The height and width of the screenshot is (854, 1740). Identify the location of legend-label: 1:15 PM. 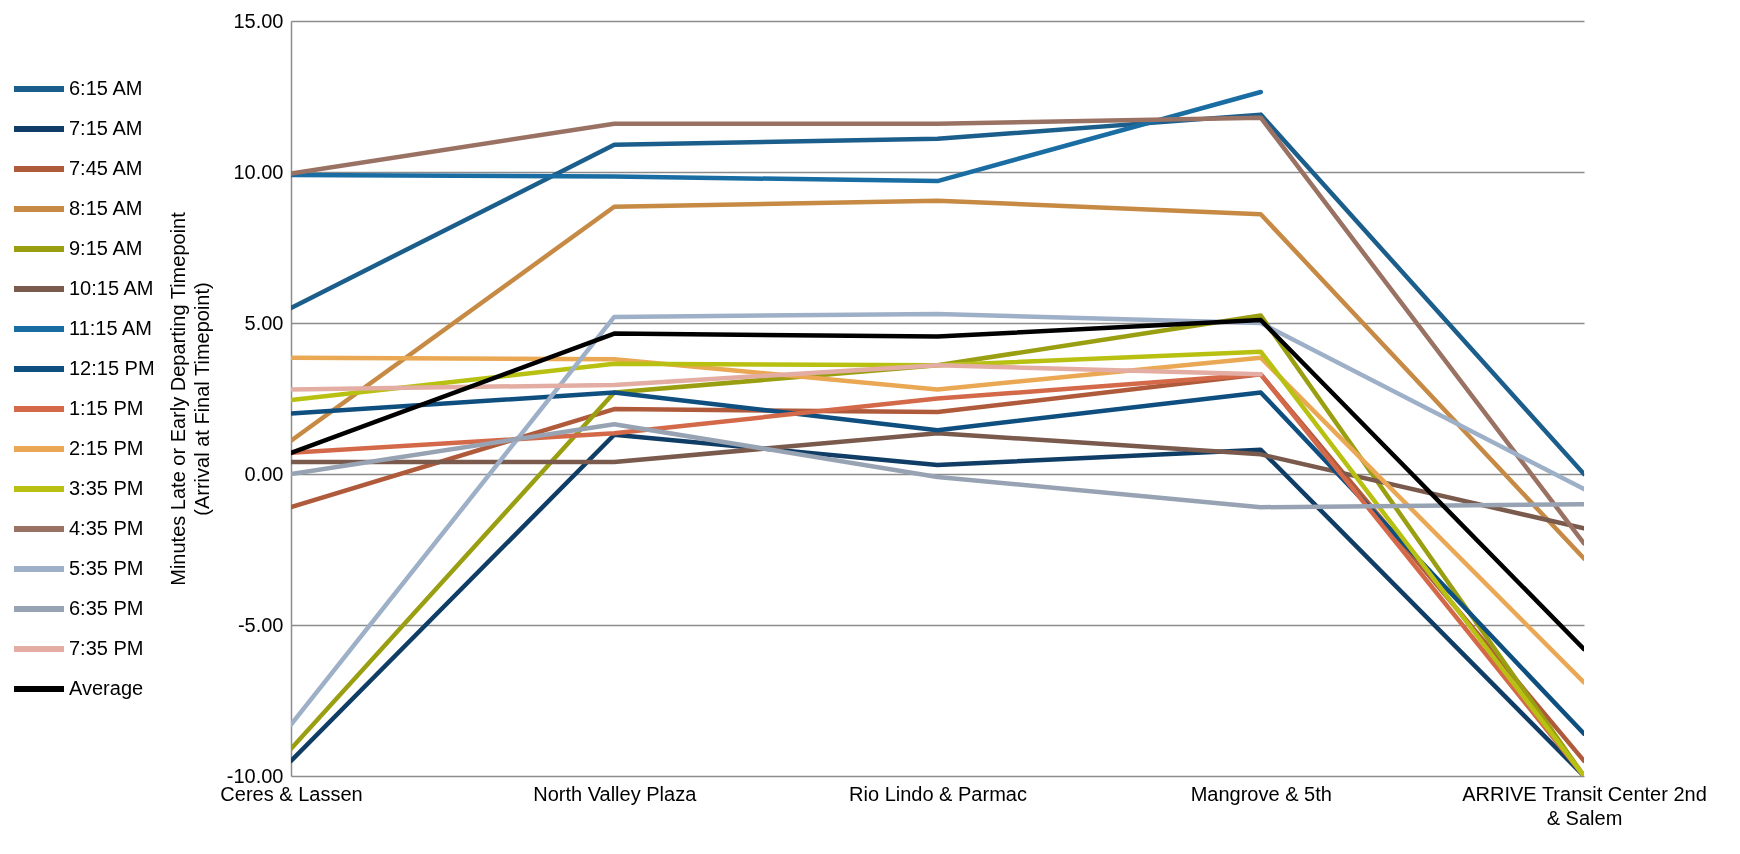
(106, 408).